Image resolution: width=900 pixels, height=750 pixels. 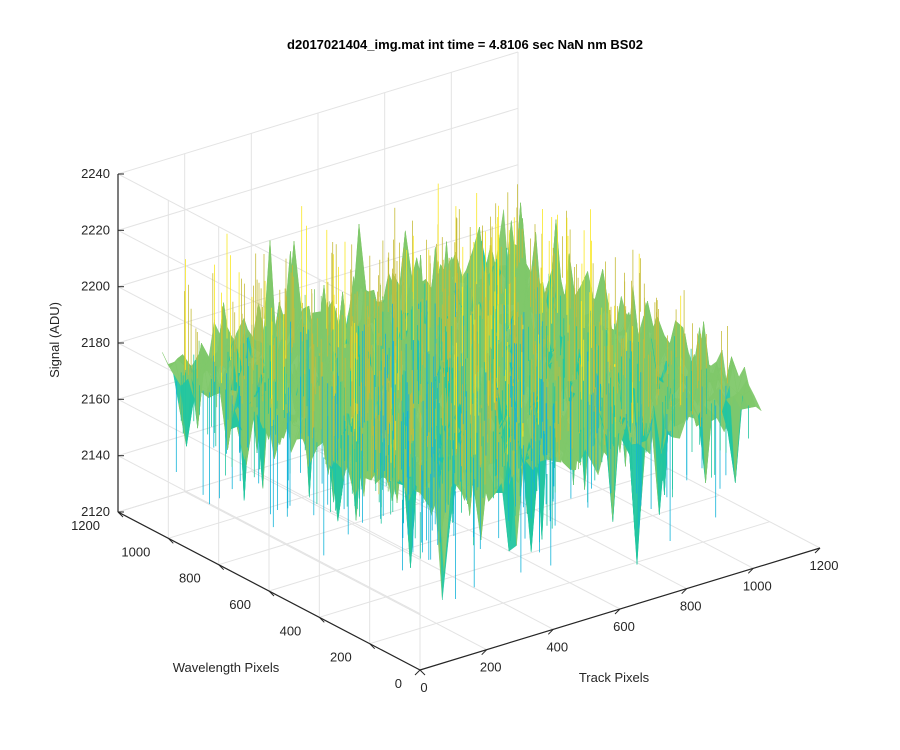 I want to click on y-tick-label: 400, so click(x=291, y=630).